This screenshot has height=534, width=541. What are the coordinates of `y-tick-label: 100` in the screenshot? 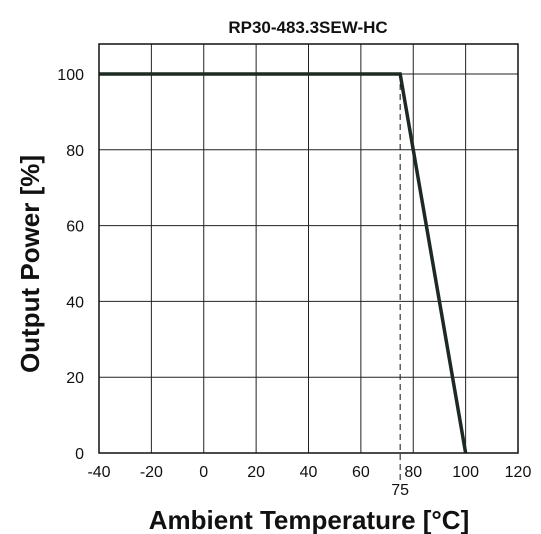 It's located at (70, 75).